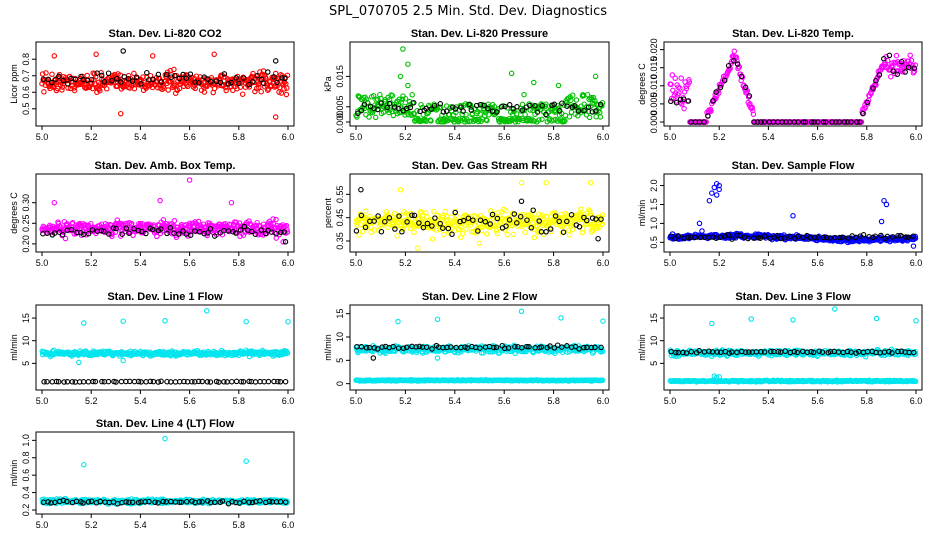 The height and width of the screenshot is (540, 936). Describe the element at coordinates (165, 297) in the screenshot. I see `panel-title: Stan. Dev. Line 1 Flow` at that location.